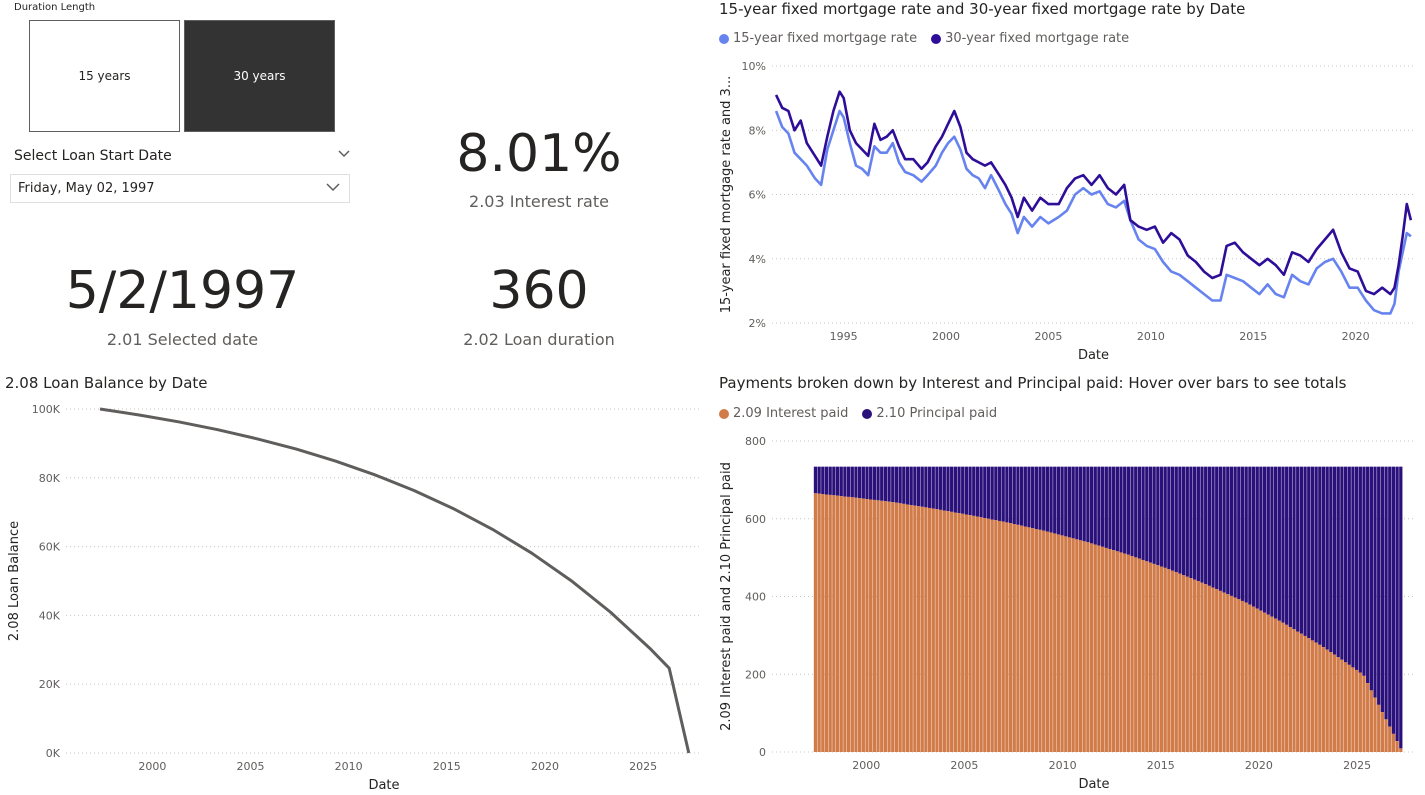  I want to click on legend-item: 30-year fixed mortgage rate, so click(1030, 38).